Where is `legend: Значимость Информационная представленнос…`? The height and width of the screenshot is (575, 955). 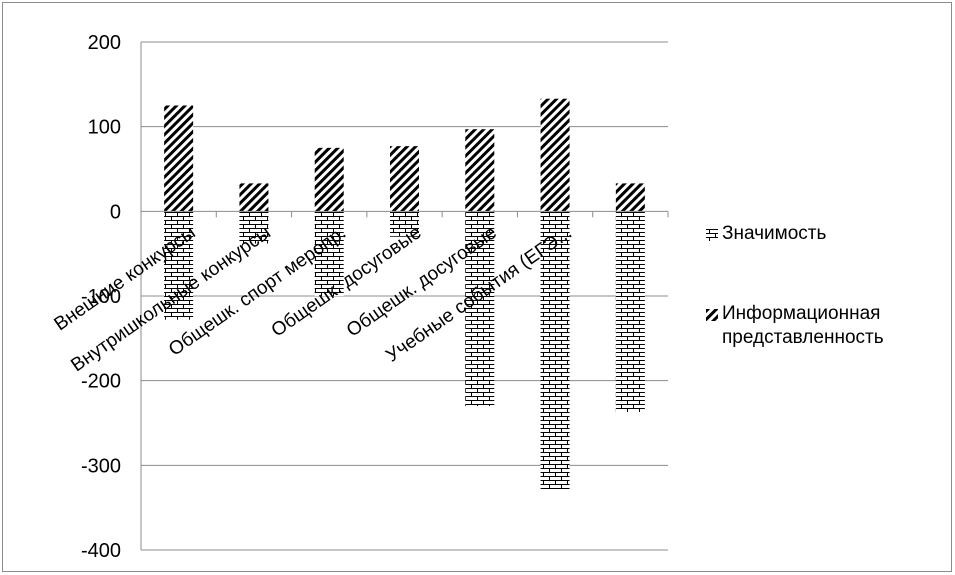 legend: Значимость Информационная представленнос… is located at coordinates (828, 286).